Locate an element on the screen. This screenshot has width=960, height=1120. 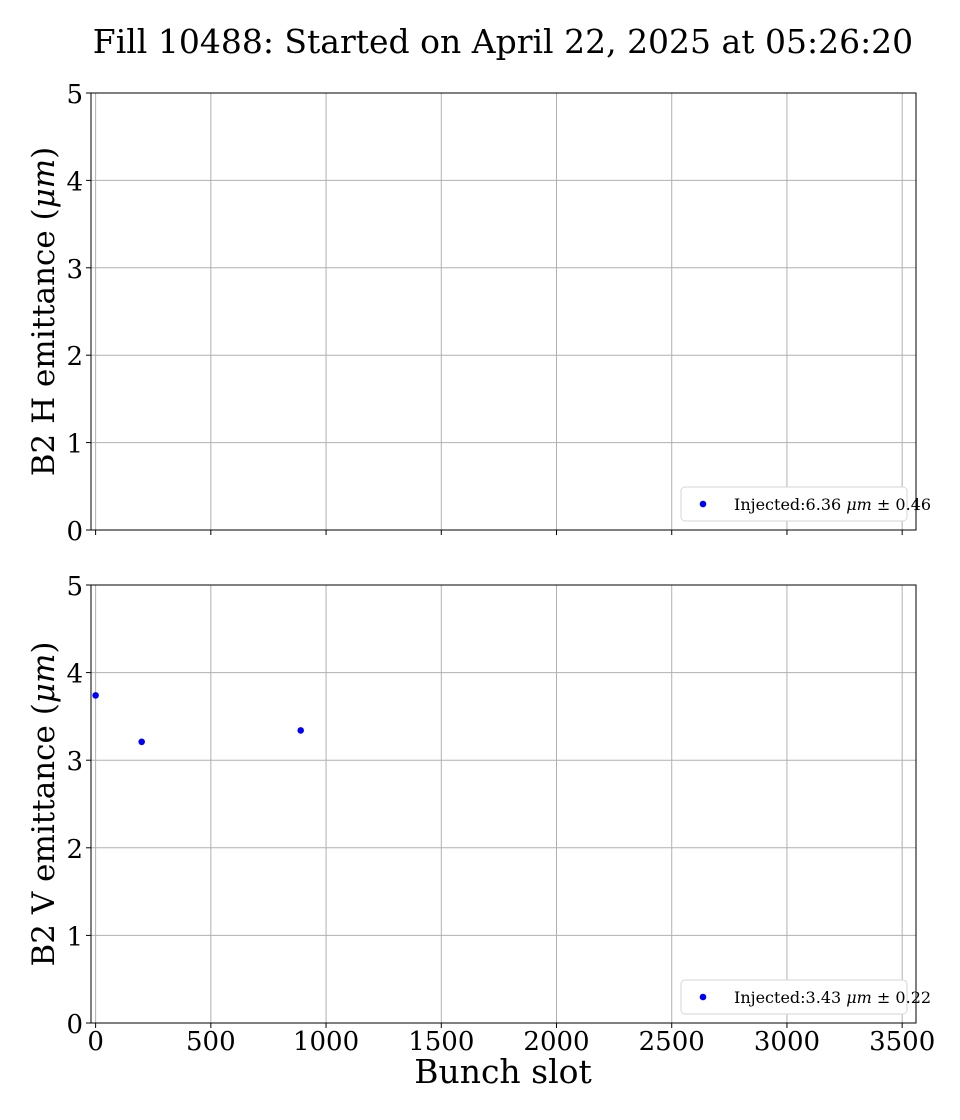
y-axis-label-text: B2 V emittance ( is located at coordinates (44, 834).